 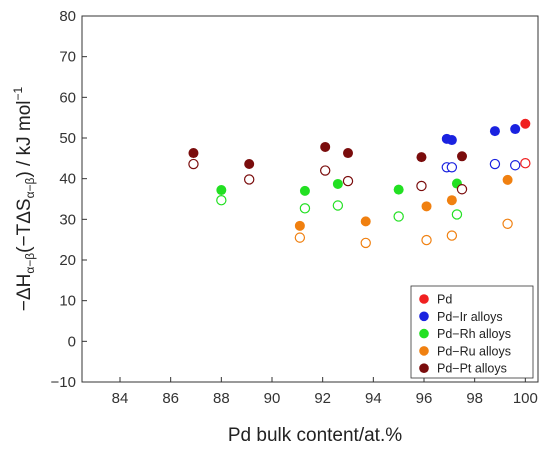 I want to click on y-tick-label: 70, so click(x=67, y=57).